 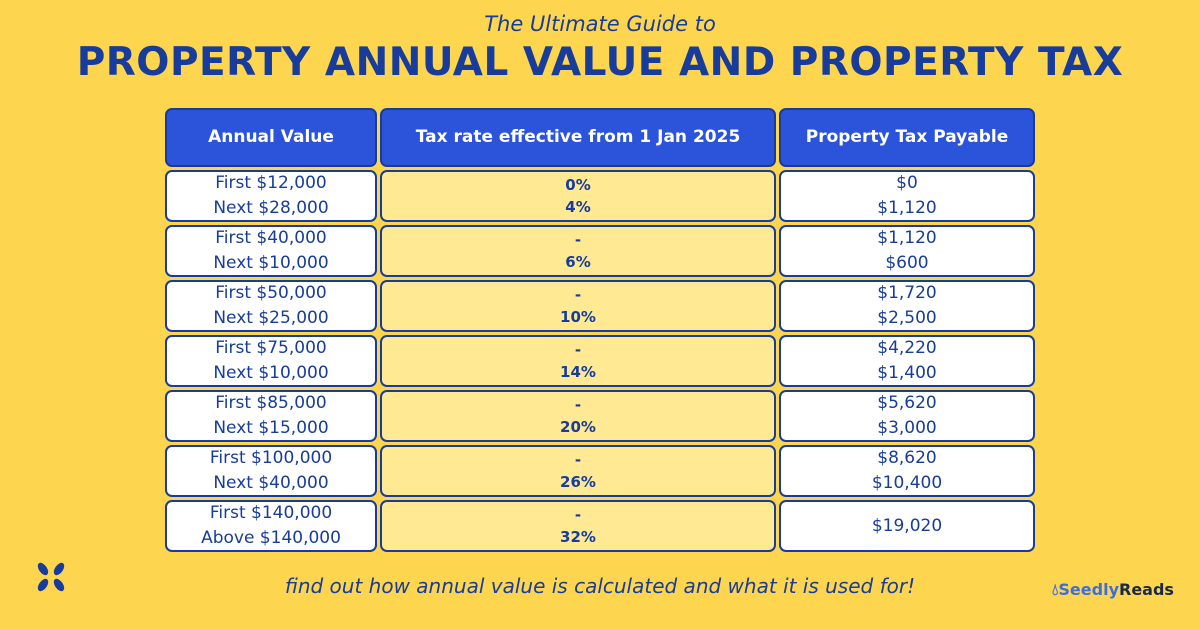 I want to click on tax-rate-cell-line: 4%, so click(x=578, y=207).